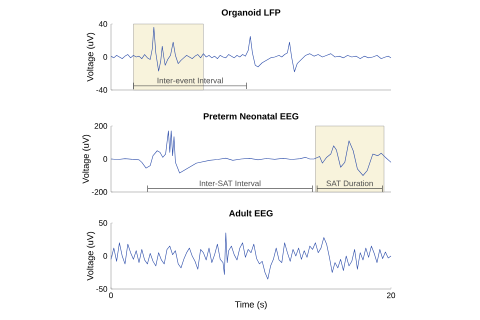 Image resolution: width=480 pixels, height=320 pixels. What do you see at coordinates (251, 213) in the screenshot?
I see `chart-title: Adult EEG` at bounding box center [251, 213].